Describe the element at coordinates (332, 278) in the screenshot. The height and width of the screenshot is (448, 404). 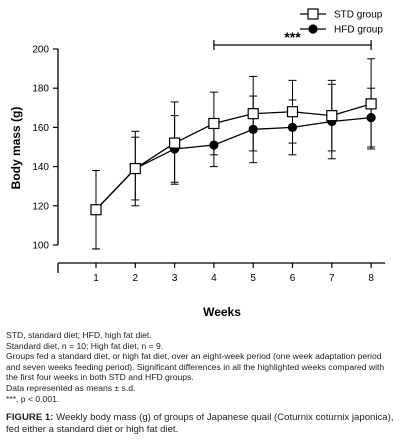
I see `x-tick-label: 7` at that location.